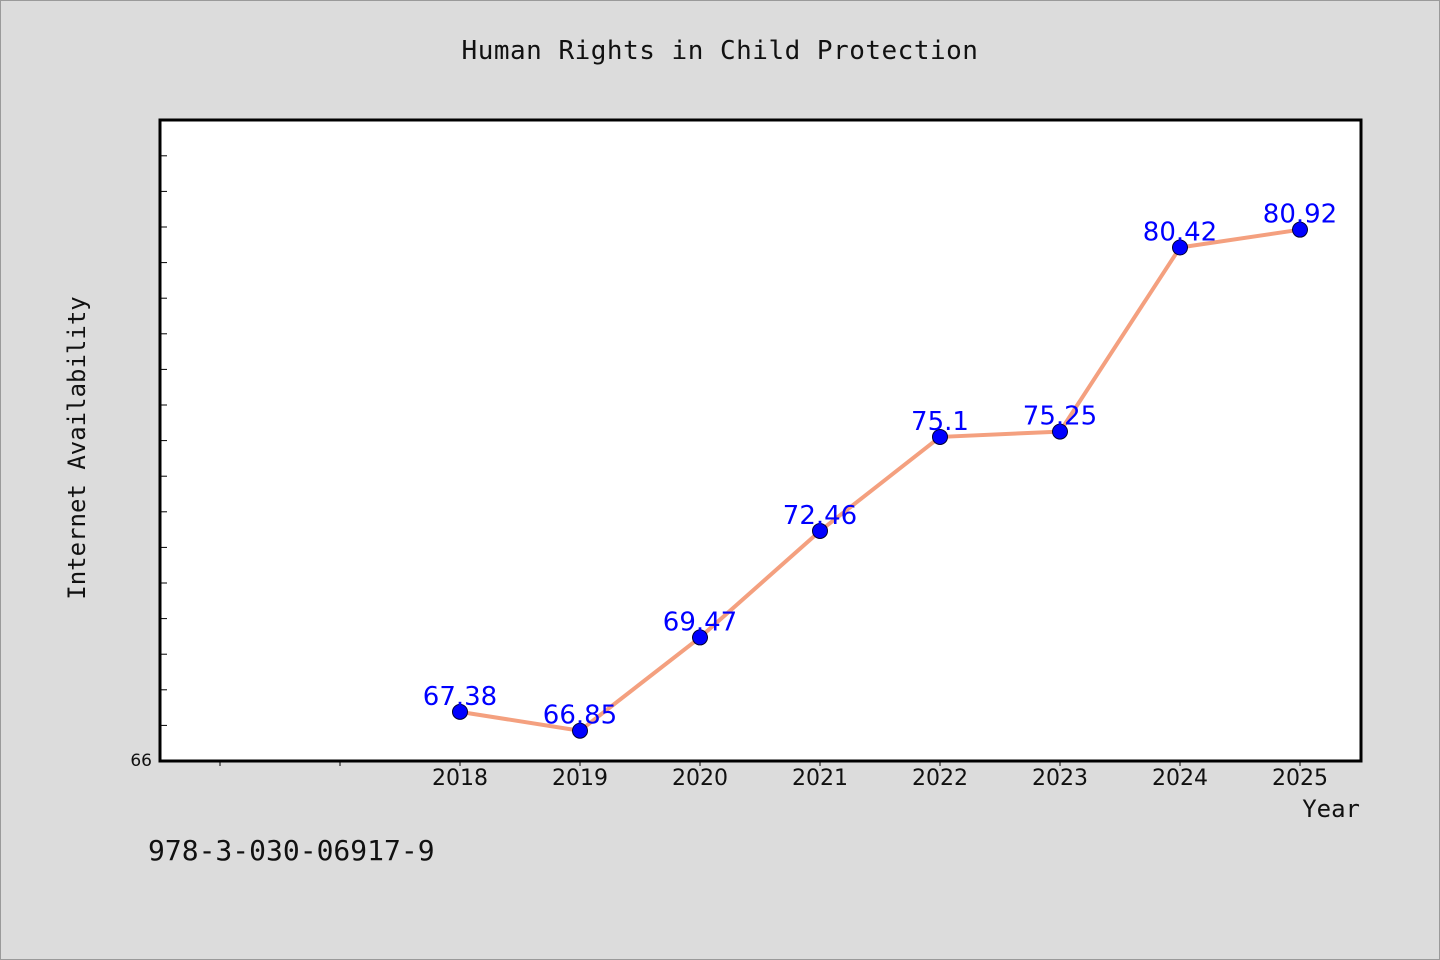 The image size is (1440, 960). What do you see at coordinates (820, 778) in the screenshot?
I see `x-tick-label-2021: 2021` at bounding box center [820, 778].